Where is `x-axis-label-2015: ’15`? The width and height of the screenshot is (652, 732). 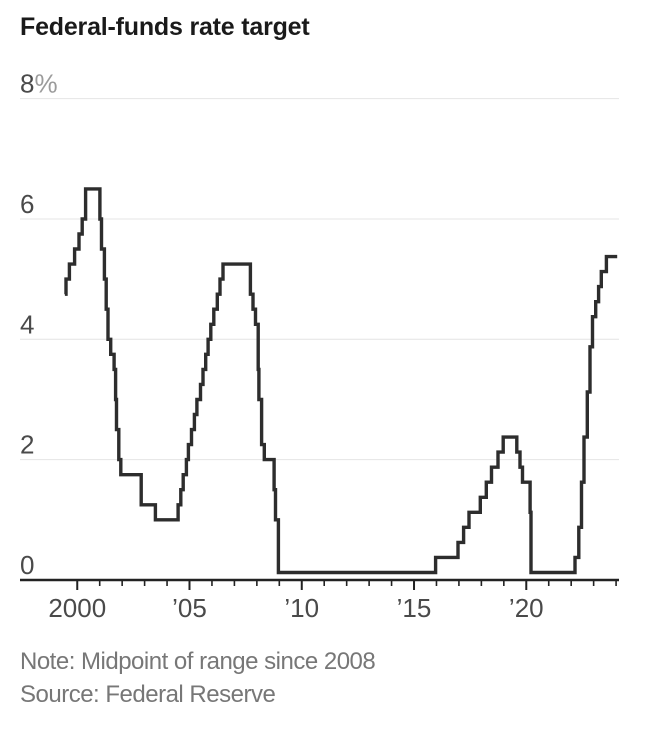 x-axis-label-2015: ’15 is located at coordinates (414, 608).